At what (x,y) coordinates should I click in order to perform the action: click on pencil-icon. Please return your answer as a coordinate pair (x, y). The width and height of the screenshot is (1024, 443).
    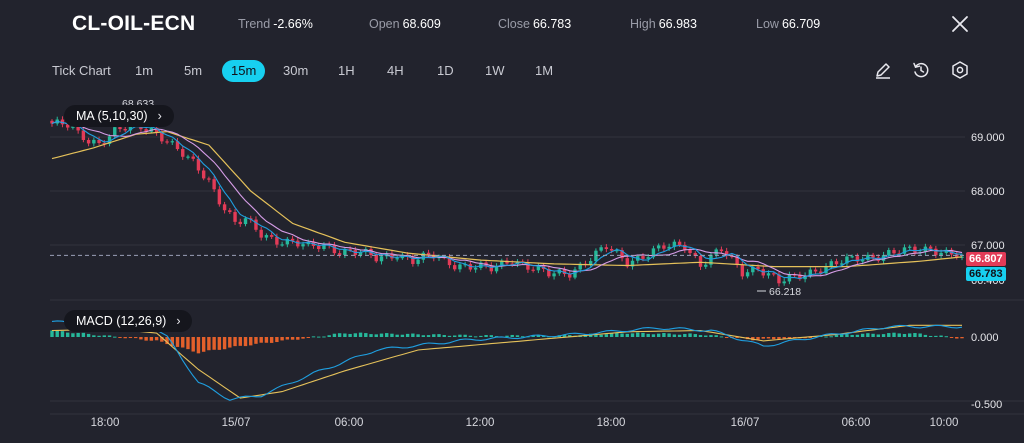
    Looking at the image, I should click on (883, 70).